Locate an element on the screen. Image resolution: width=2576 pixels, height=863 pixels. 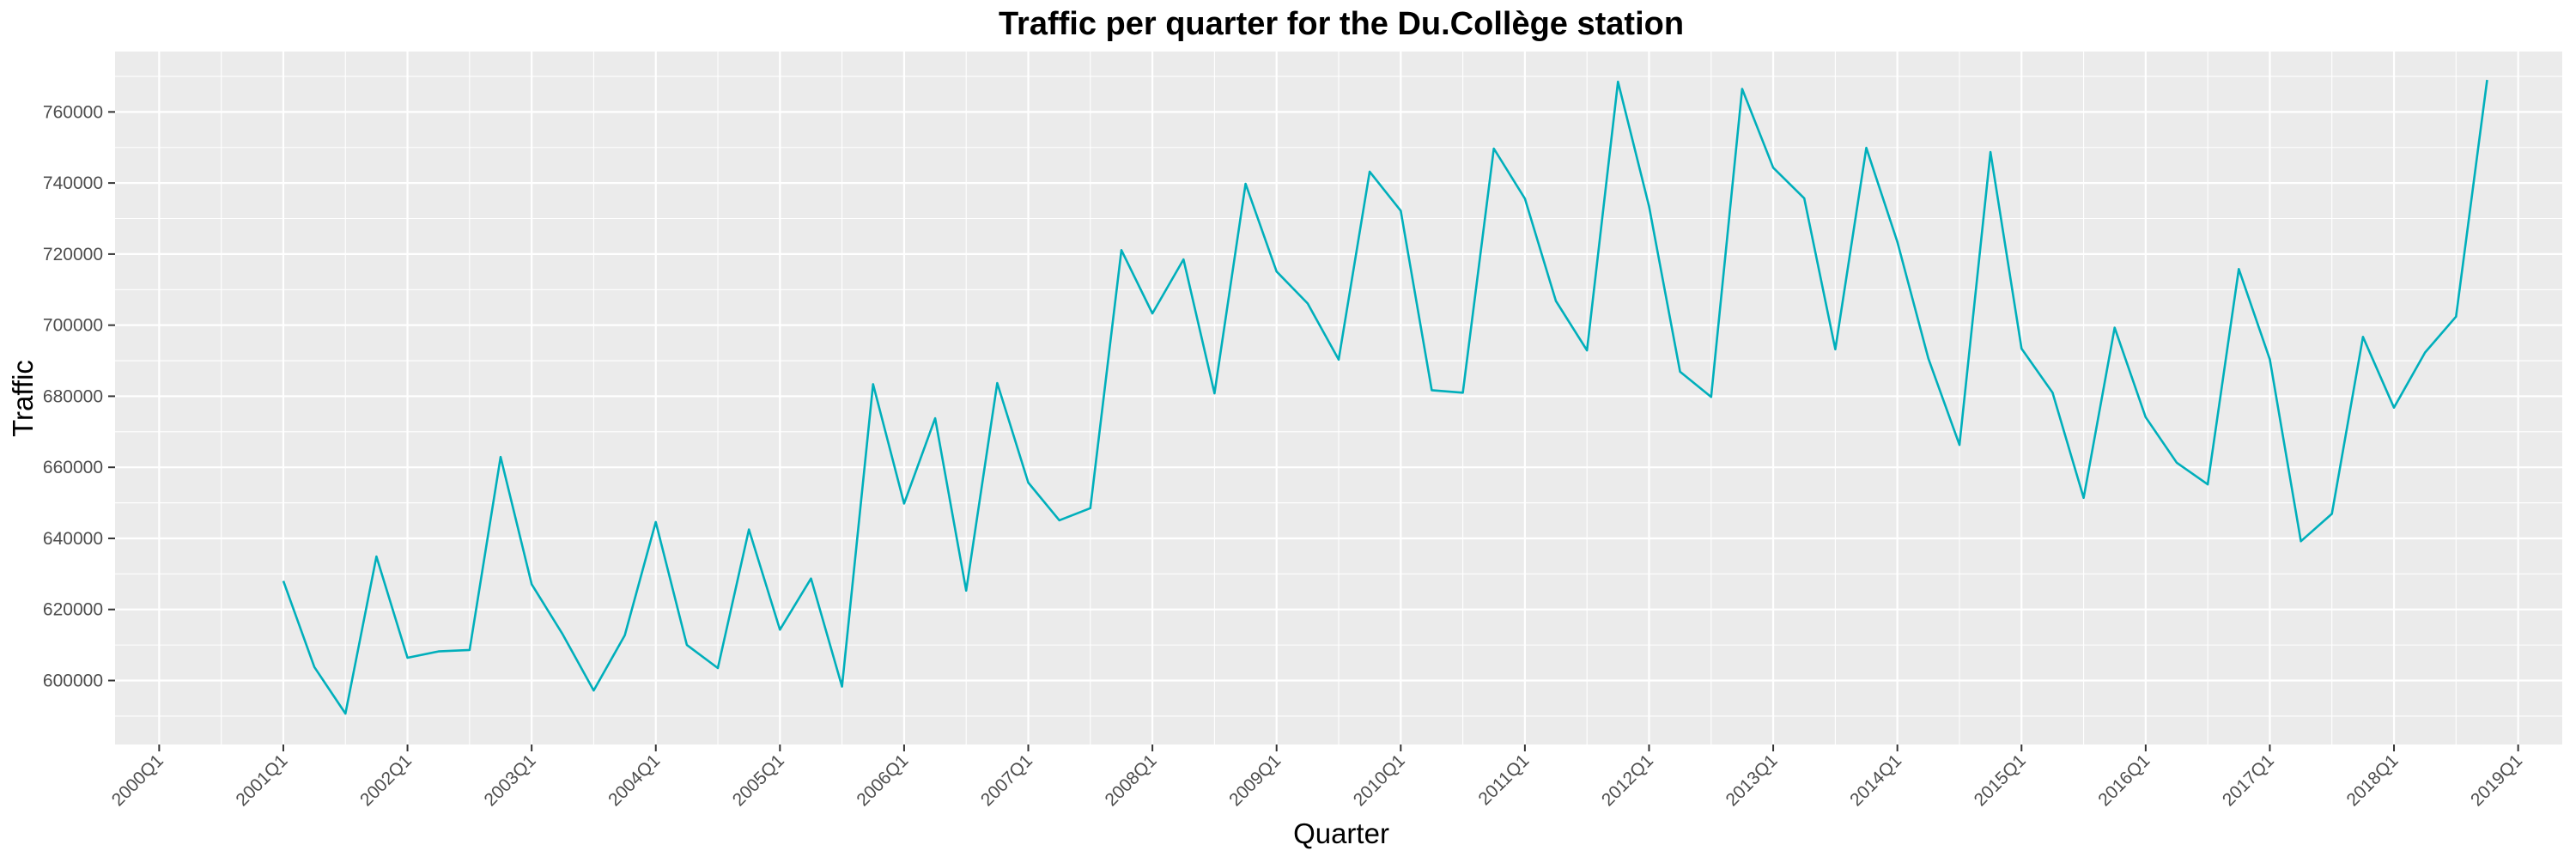
x-tick-label: 2002Q1 is located at coordinates (386, 781).